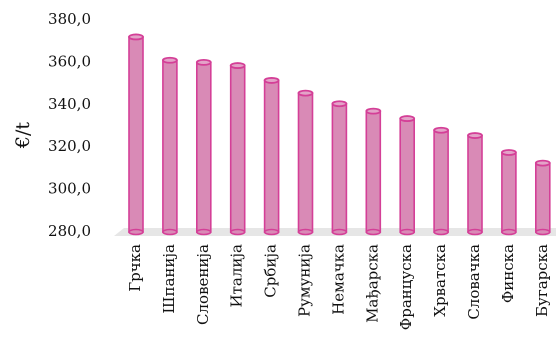 This screenshot has width=556, height=350. I want to click on x-tick-label: Румунија, so click(305, 280).